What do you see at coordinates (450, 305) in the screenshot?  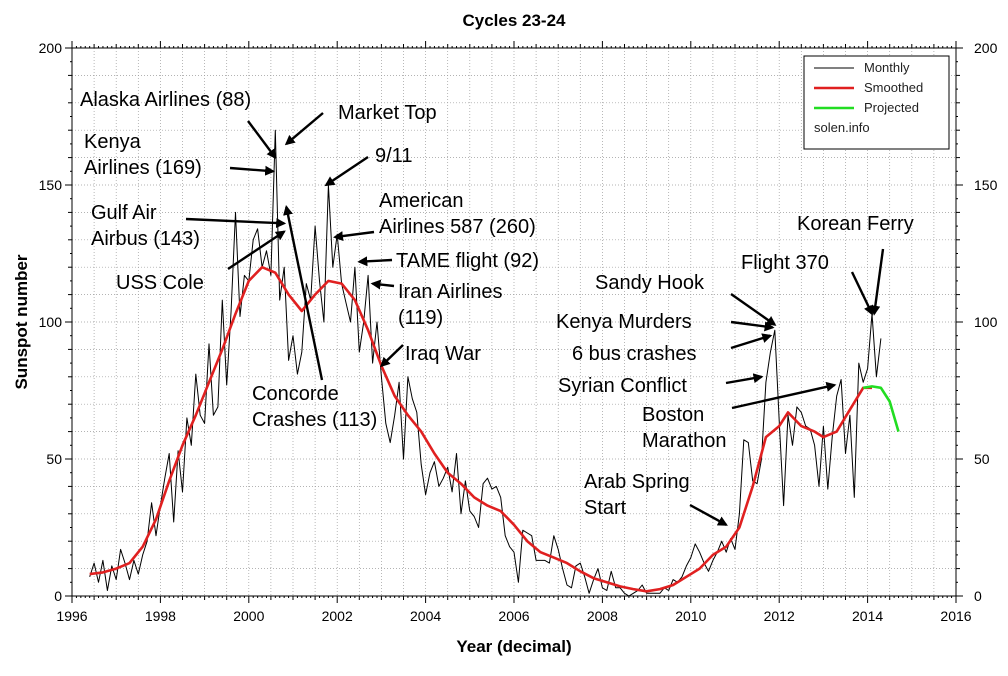 I see `annotation-text: Iran Airlines (119)` at bounding box center [450, 305].